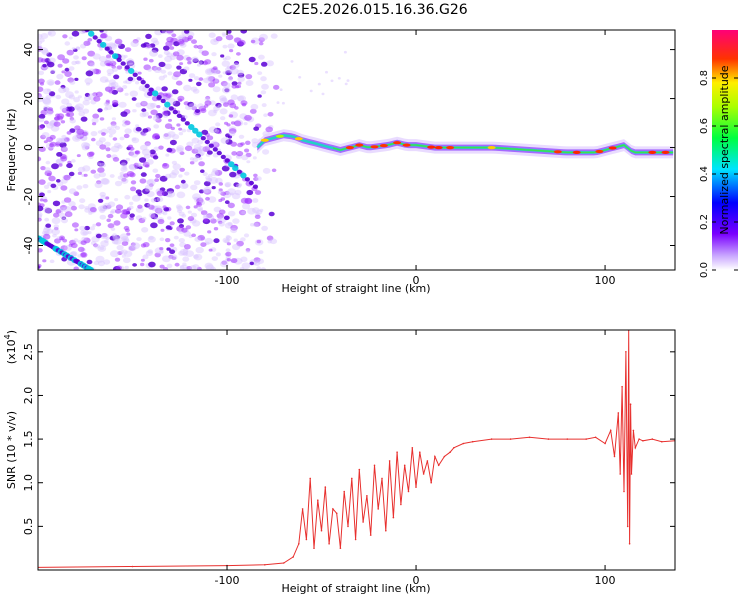 The height and width of the screenshot is (600, 750). Describe the element at coordinates (355, 588) in the screenshot. I see `snr-x-label: Height of straight line (km)` at that location.